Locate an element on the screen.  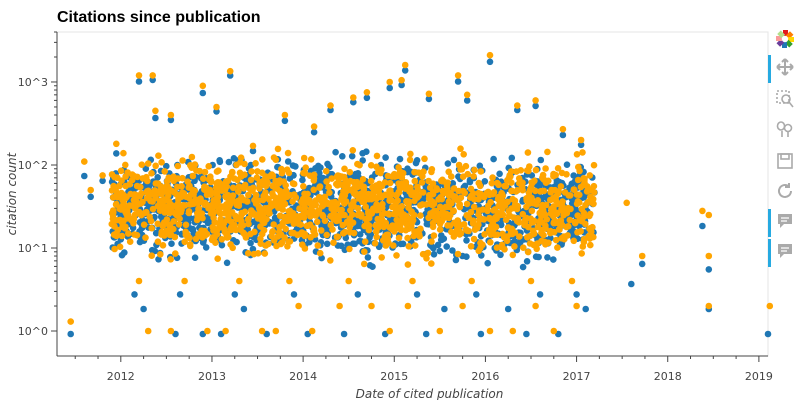
wheel-zoom-tool-button is located at coordinates (785, 131).